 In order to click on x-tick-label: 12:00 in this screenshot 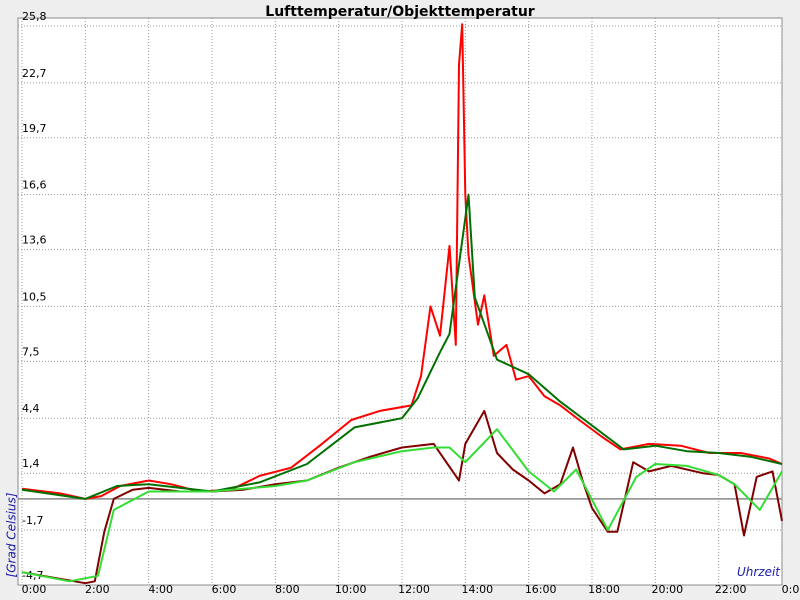, I will do `click(414, 589)`.